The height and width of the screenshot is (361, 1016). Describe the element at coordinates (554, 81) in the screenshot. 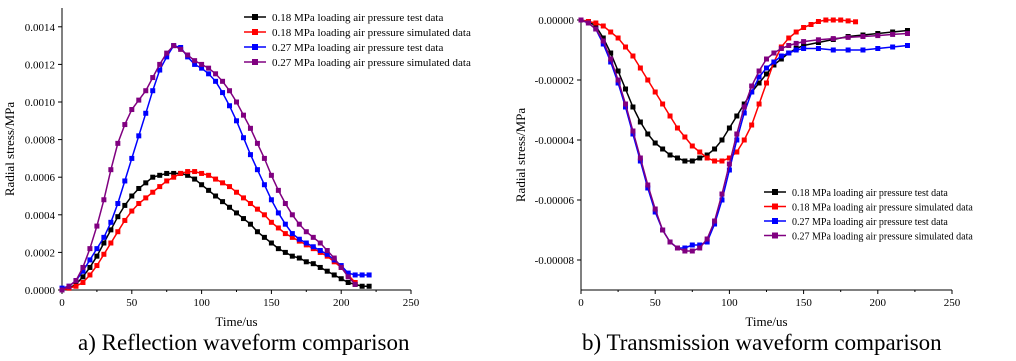

I see `y-tick-label: -0.00002` at that location.